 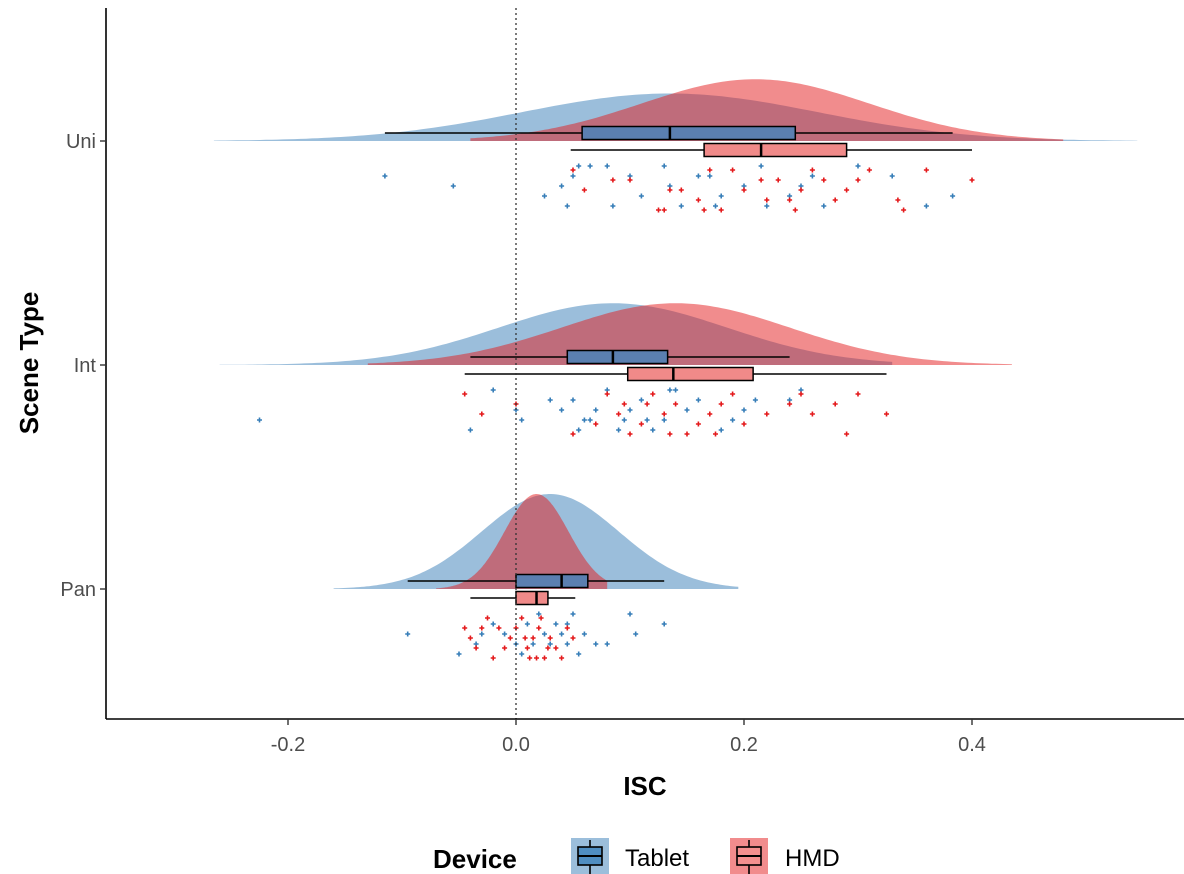 I want to click on density-hmd-pan, so click(x=522, y=541).